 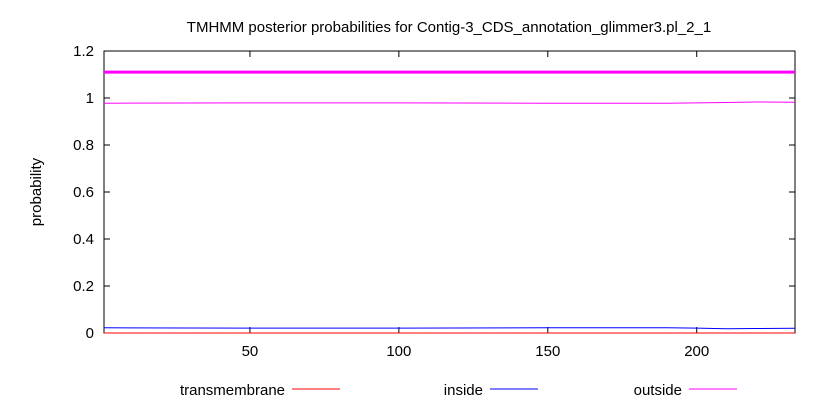 What do you see at coordinates (83, 192) in the screenshot?
I see `y-tick-label: 0.6` at bounding box center [83, 192].